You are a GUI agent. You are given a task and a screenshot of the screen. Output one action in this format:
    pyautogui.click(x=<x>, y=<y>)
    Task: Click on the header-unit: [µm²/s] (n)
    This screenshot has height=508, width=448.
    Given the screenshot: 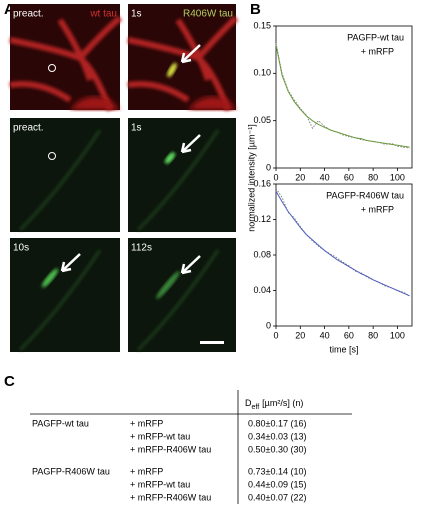 What is the action you would take?
    pyautogui.click(x=282, y=403)
    